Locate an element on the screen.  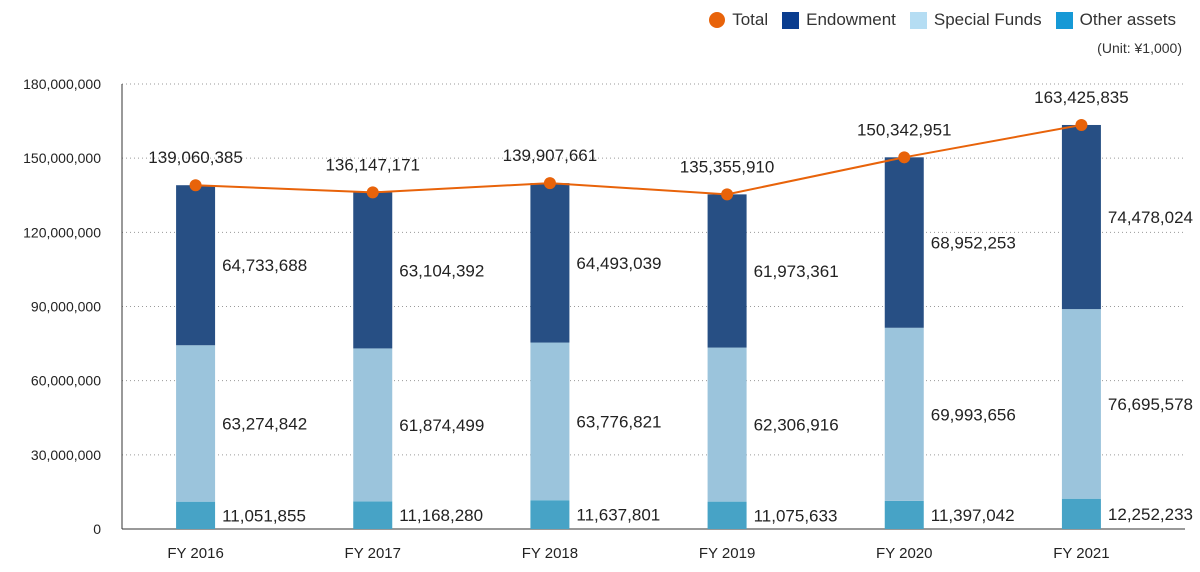
x-tick-label: FY 2021 is located at coordinates (1081, 553).